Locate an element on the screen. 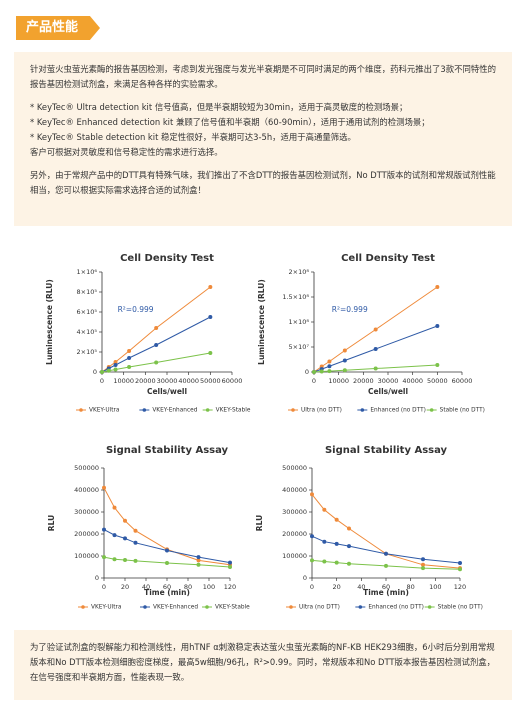 This screenshot has height=706, width=526. x-tick-label: 60000 is located at coordinates (232, 381).